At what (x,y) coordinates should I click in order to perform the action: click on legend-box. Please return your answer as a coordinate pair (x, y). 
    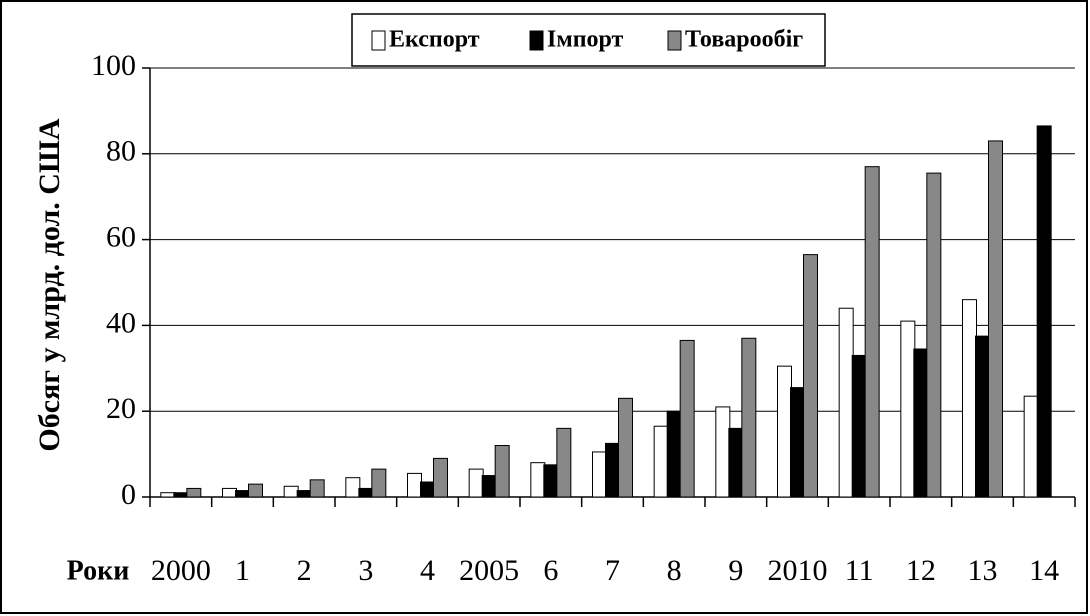
    Looking at the image, I should click on (588, 40).